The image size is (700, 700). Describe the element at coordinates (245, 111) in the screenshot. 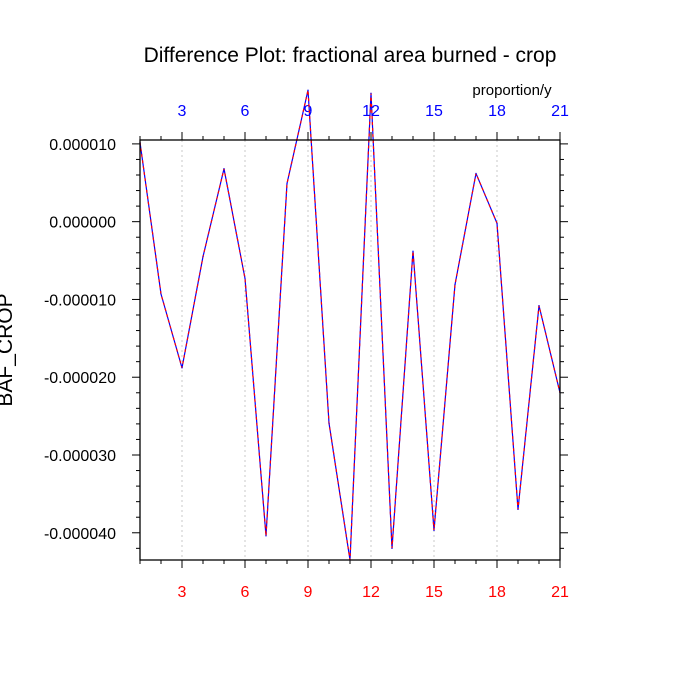

I see `x-tick-label-top: 6` at that location.